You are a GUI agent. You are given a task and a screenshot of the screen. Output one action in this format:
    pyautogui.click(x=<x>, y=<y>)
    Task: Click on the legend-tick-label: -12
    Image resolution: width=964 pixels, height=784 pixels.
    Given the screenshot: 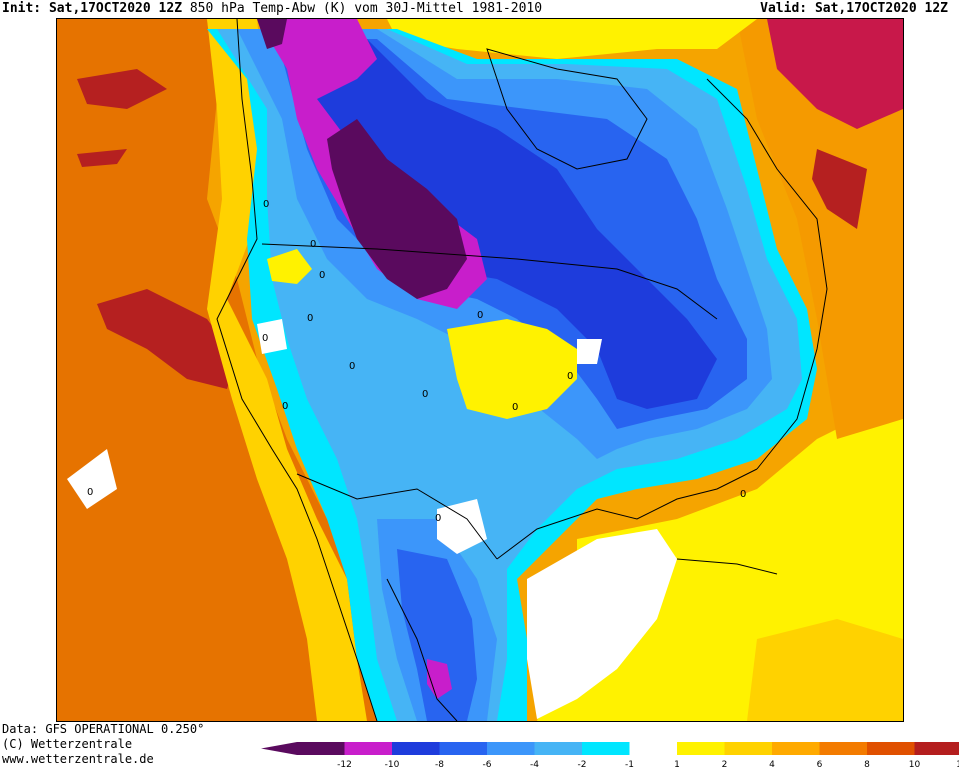 What is the action you would take?
    pyautogui.click(x=344, y=765)
    